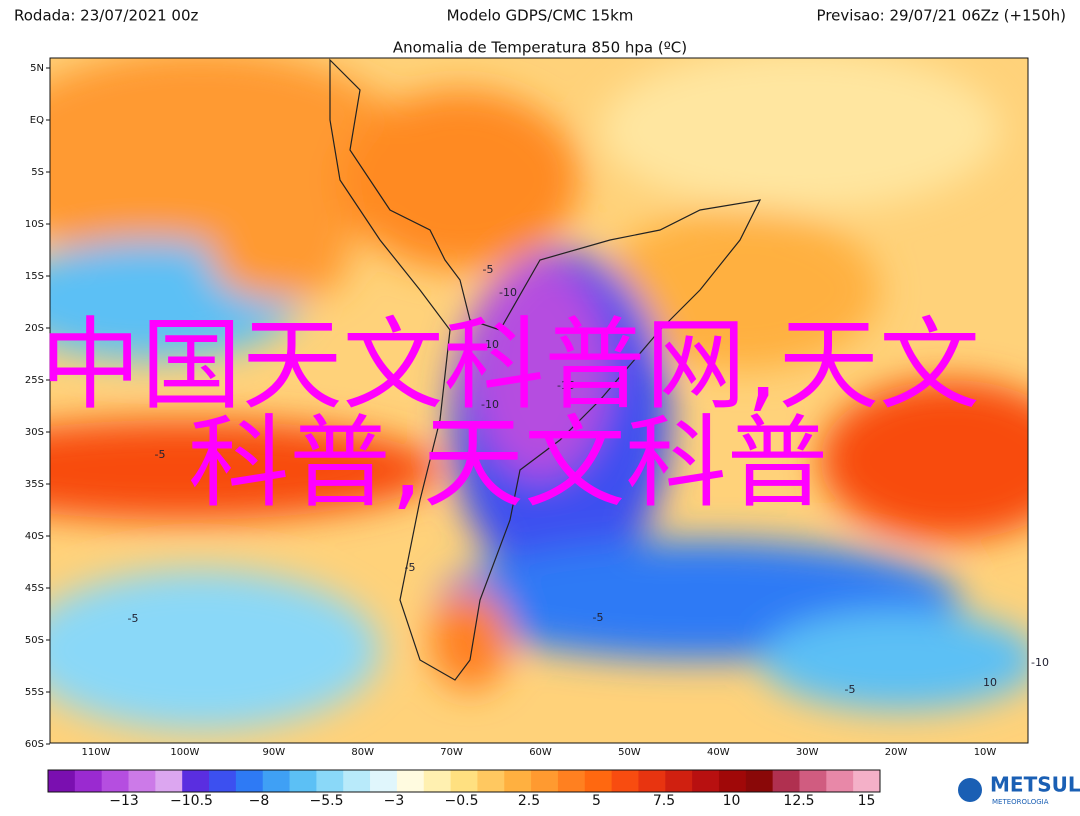  Describe the element at coordinates (34, 484) in the screenshot. I see `lat-label: 35S` at that location.